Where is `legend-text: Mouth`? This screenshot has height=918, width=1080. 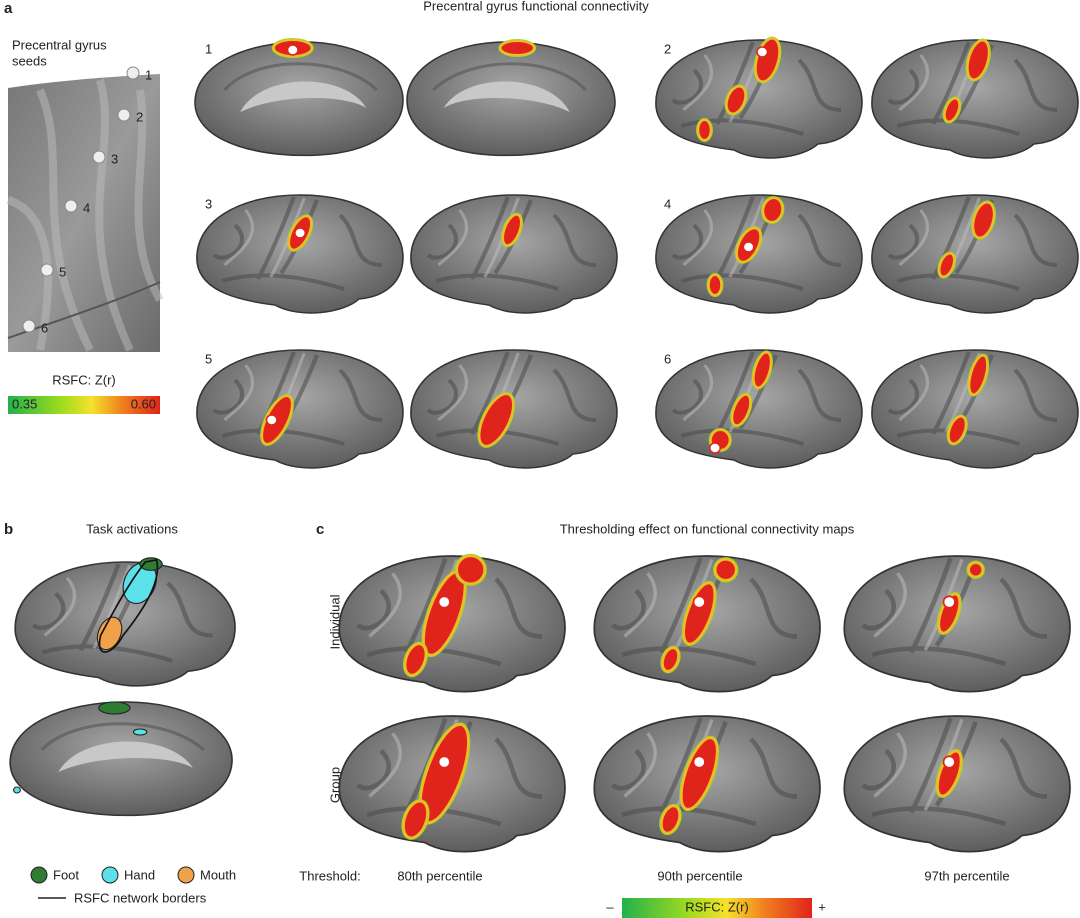 legend-text: Mouth is located at coordinates (218, 874).